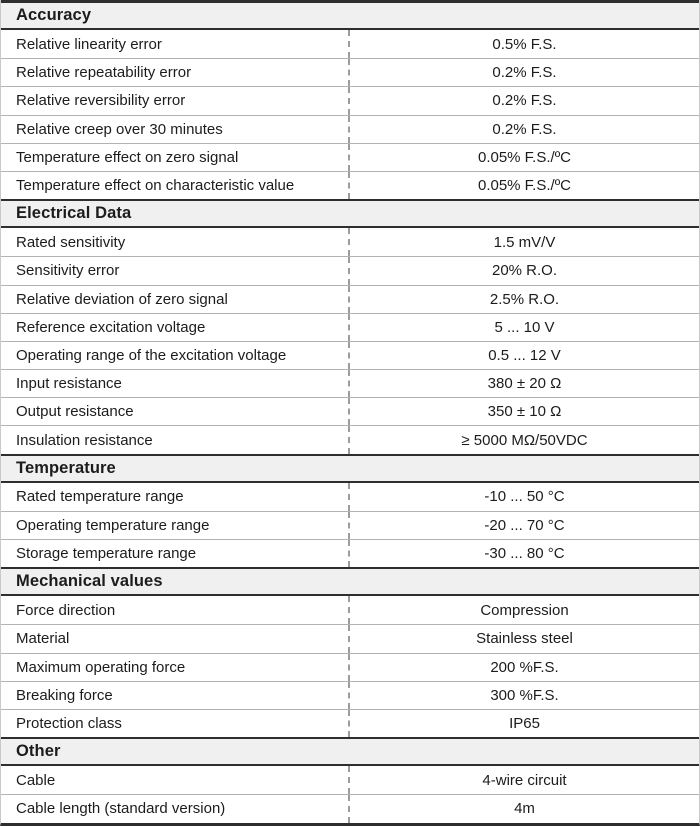  I want to click on table-row: Output resistance 350 ± 10 Ω, so click(350, 411).